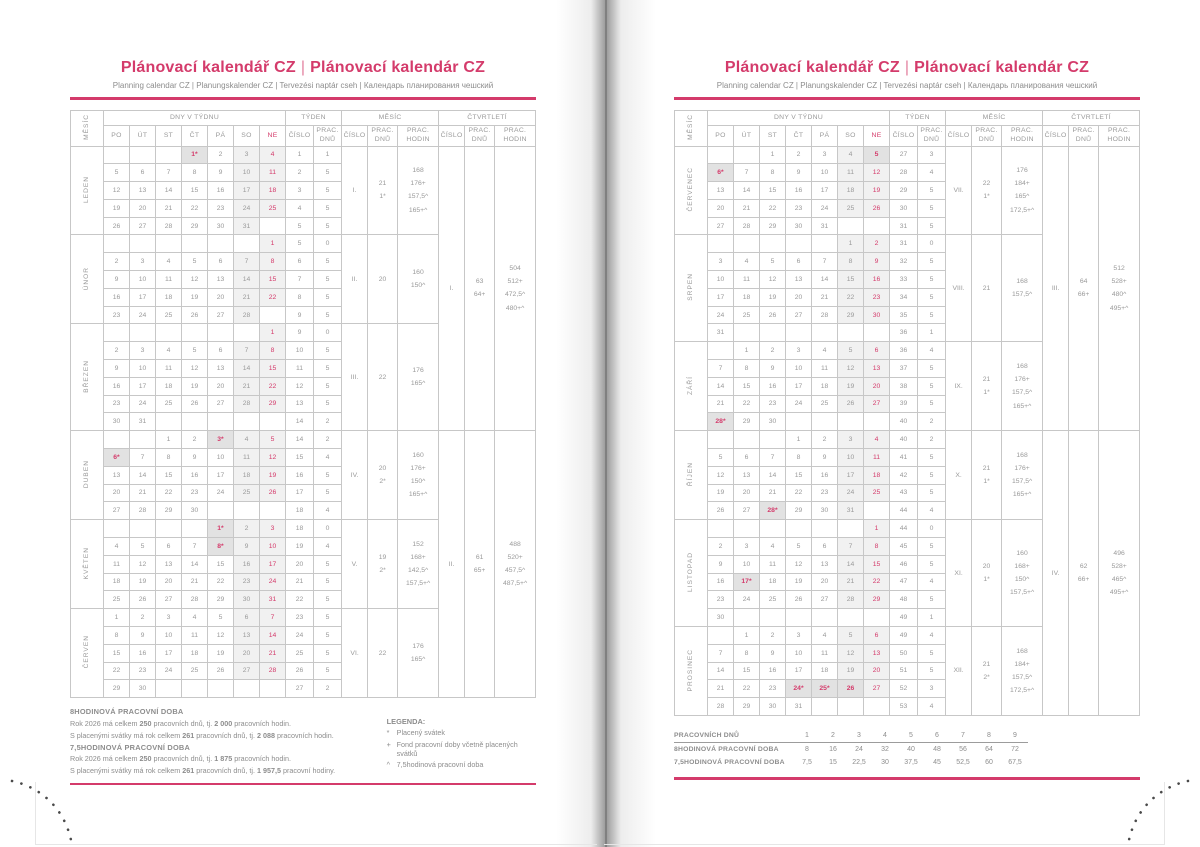 The height and width of the screenshot is (847, 1200). What do you see at coordinates (720, 333) in the screenshot?
I see `day-cell: 31` at bounding box center [720, 333].